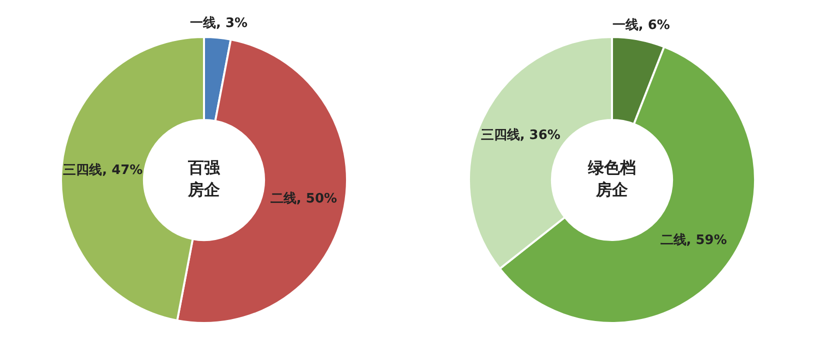 The image size is (816, 352). Describe the element at coordinates (304, 198) in the screenshot. I see `slice-label: 二线, 50%` at that location.